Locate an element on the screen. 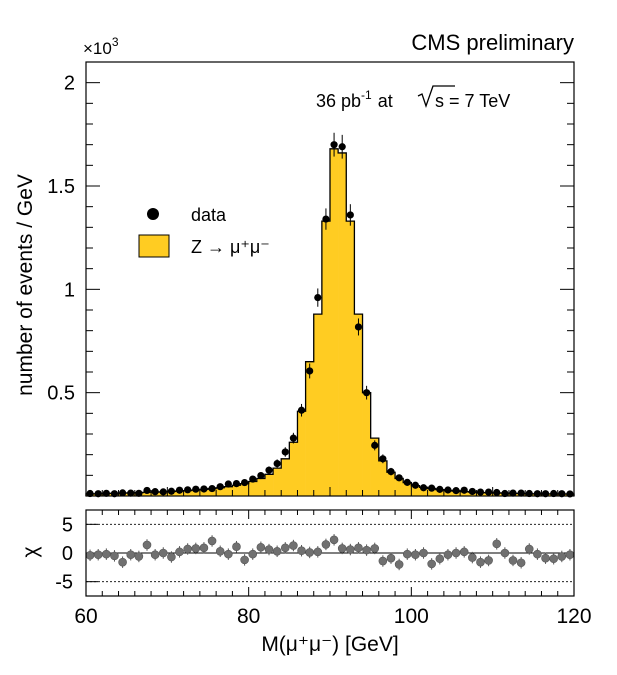 The width and height of the screenshot is (617, 675). x-axis-label: M(μ⁺μ⁻) [GeV] is located at coordinates (329, 644).